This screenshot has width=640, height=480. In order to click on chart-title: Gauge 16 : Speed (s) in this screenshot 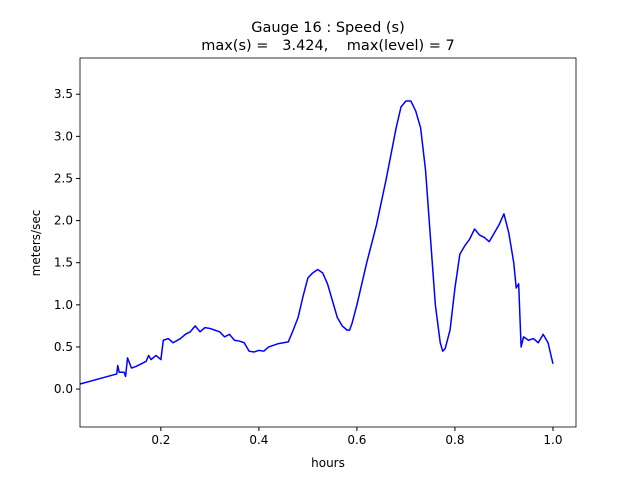, I will do `click(328, 28)`.